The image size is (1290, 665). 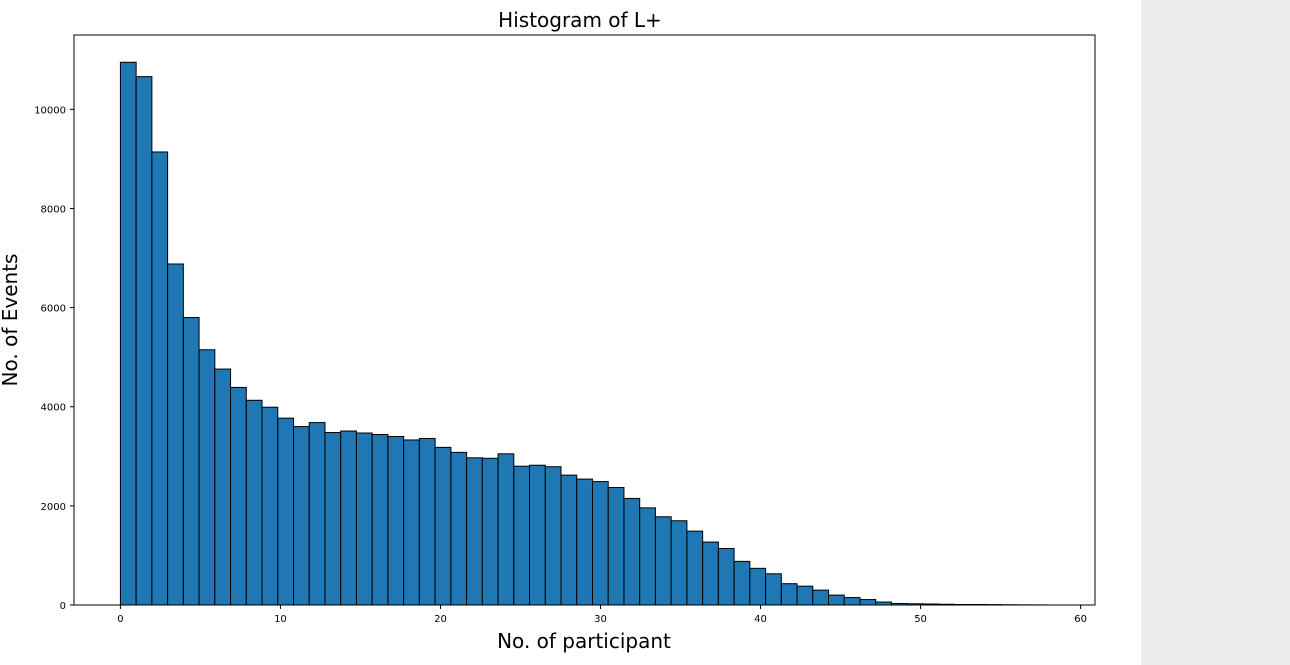 What do you see at coordinates (53, 507) in the screenshot?
I see `y-tick-label: 2000` at bounding box center [53, 507].